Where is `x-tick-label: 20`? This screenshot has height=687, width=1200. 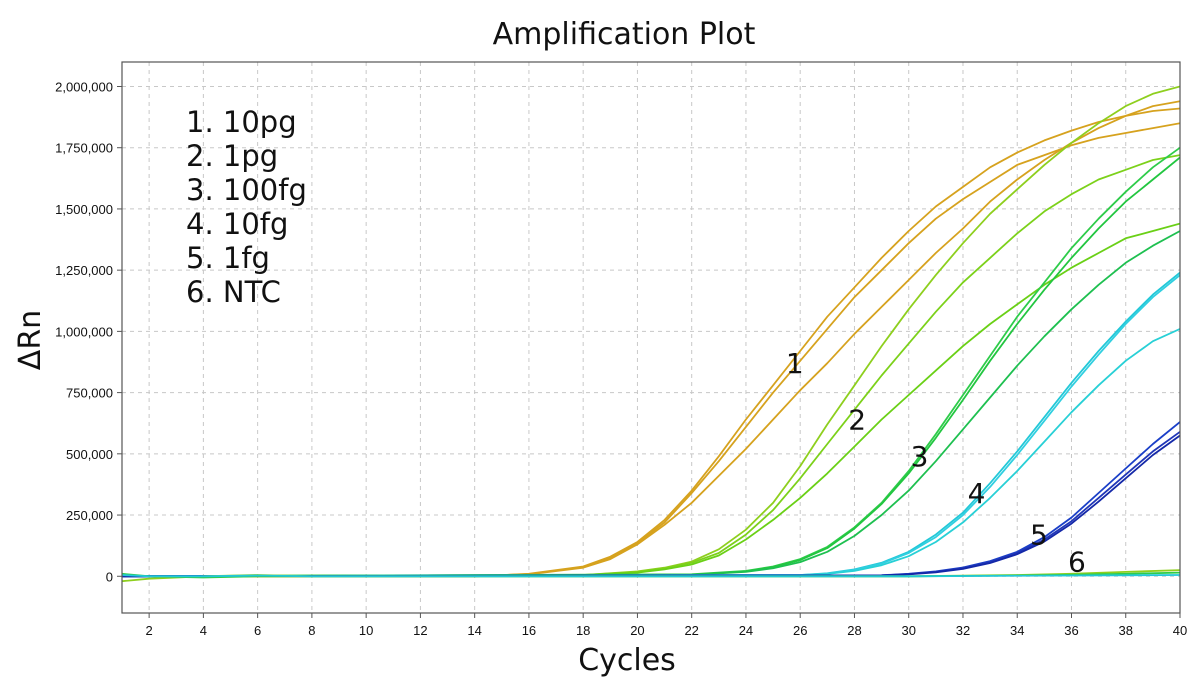
x-tick-label: 20 is located at coordinates (637, 630).